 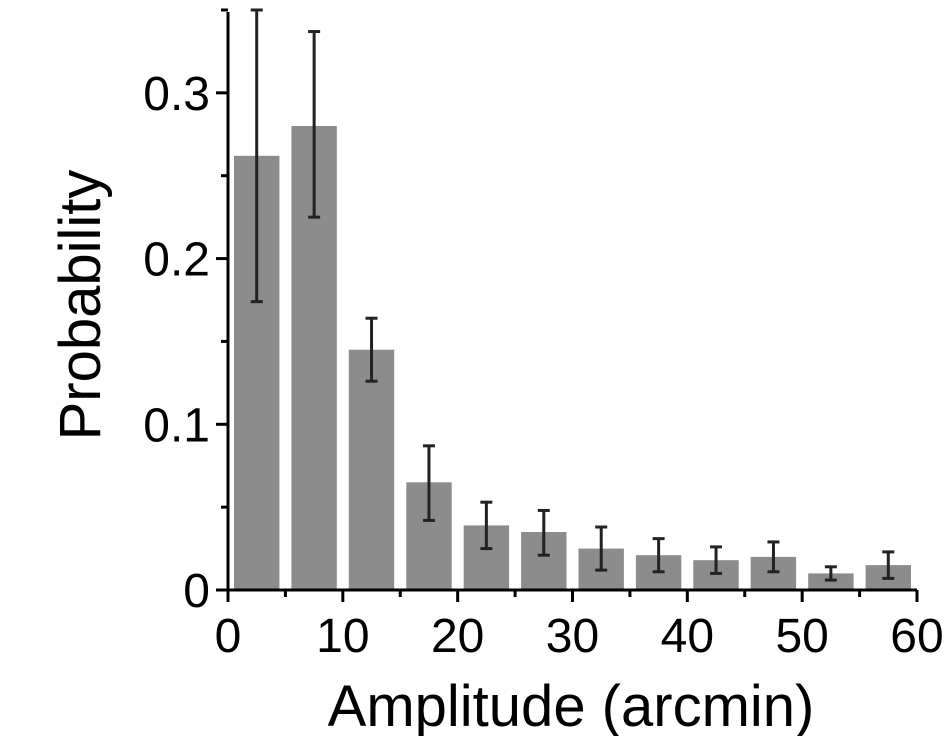 What do you see at coordinates (572, 636) in the screenshot?
I see `x-tick-label-3: 30` at bounding box center [572, 636].